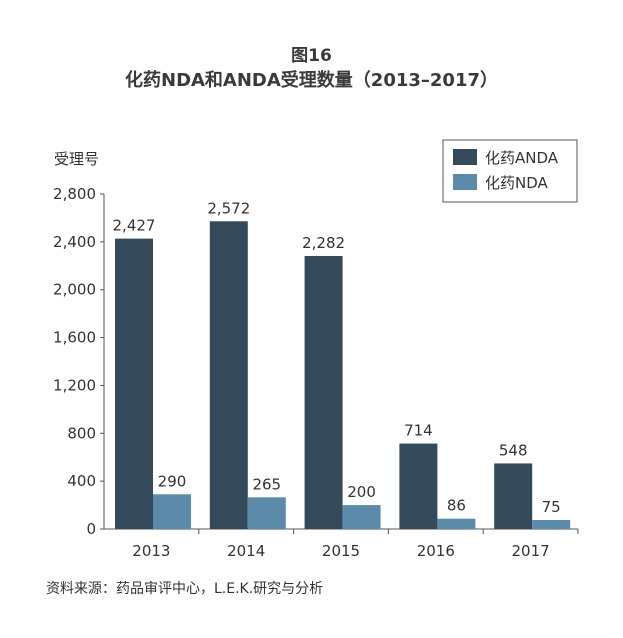 Image resolution: width=623 pixels, height=638 pixels. Describe the element at coordinates (311, 56) in the screenshot. I see `figure-number: 图16` at that location.